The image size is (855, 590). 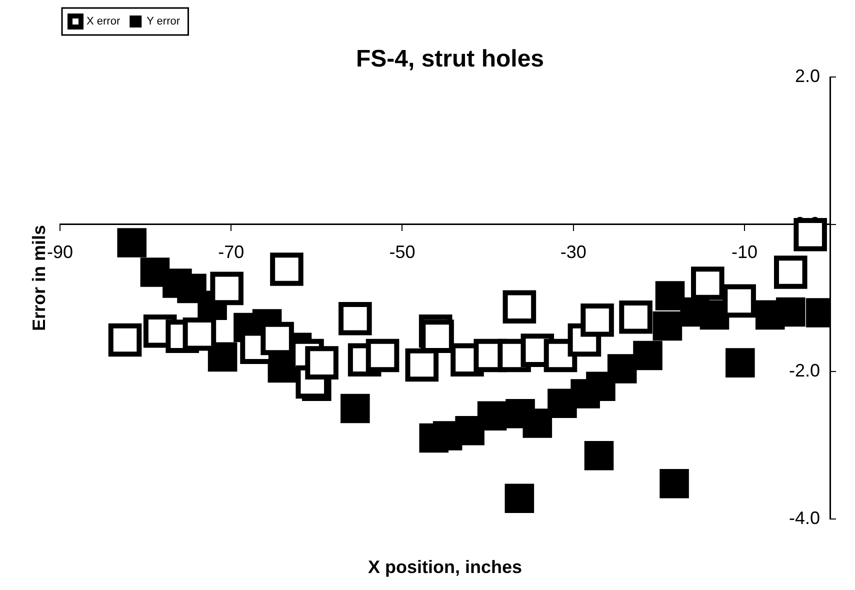 I want to click on x-tick-label: -10, so click(x=744, y=252).